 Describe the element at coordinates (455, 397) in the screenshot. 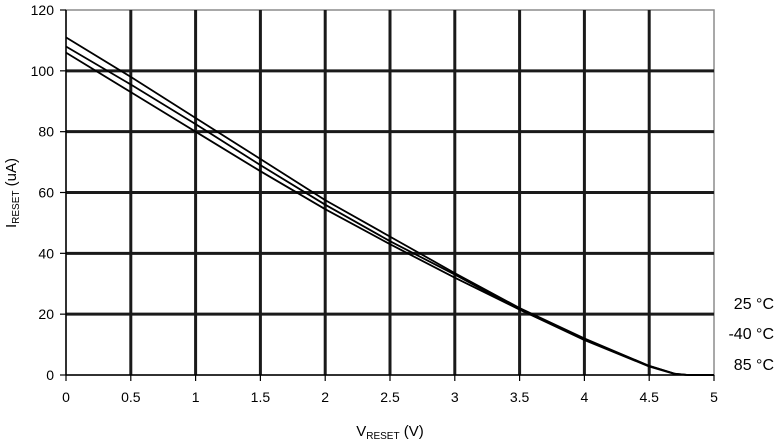

I see `x-tick-label: 3` at that location.